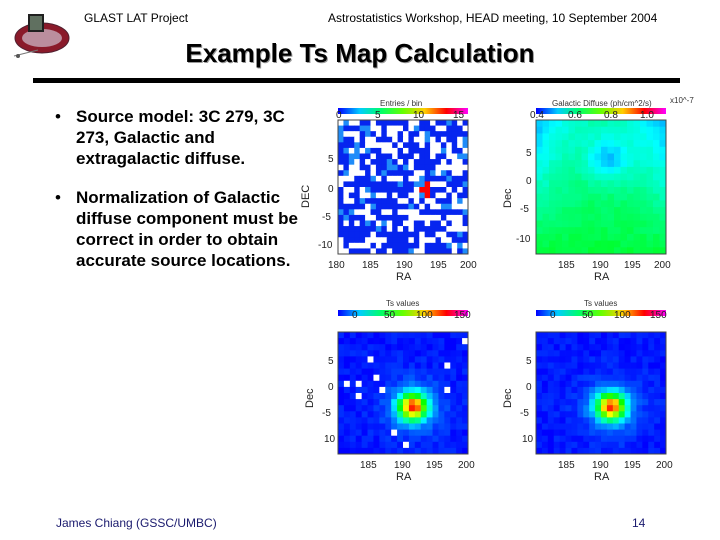 The width and height of the screenshot is (720, 540). What do you see at coordinates (537, 115) in the screenshot?
I see `colorbar-tick: 0.4` at bounding box center [537, 115].